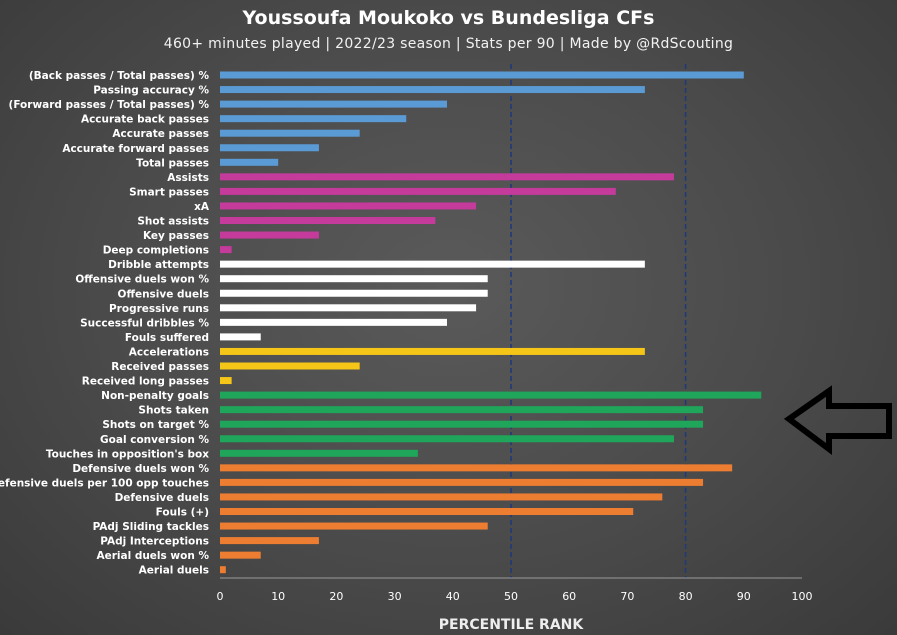  Describe the element at coordinates (173, 411) in the screenshot. I see `category-label: Shots taken` at that location.